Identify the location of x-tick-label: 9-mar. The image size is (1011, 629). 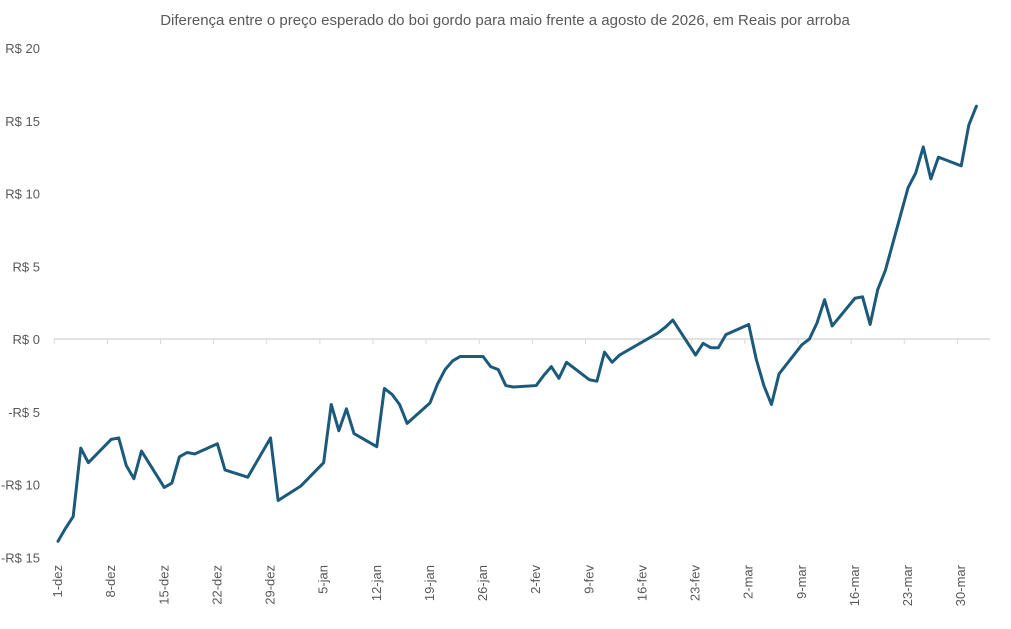
(801, 581).